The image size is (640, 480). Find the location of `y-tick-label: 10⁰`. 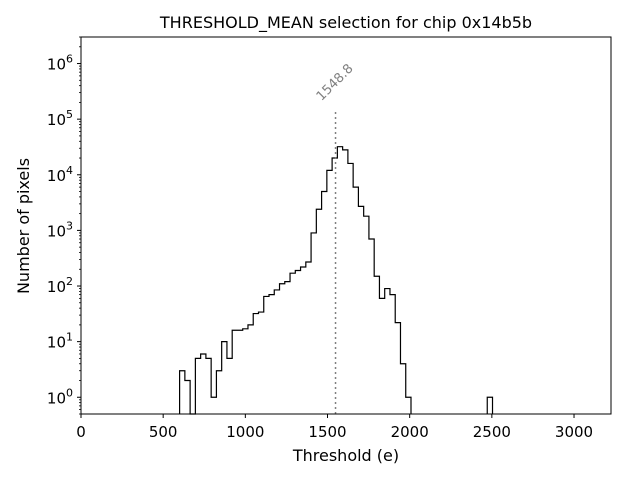

y-tick-label: 10⁰ is located at coordinates (60, 396).